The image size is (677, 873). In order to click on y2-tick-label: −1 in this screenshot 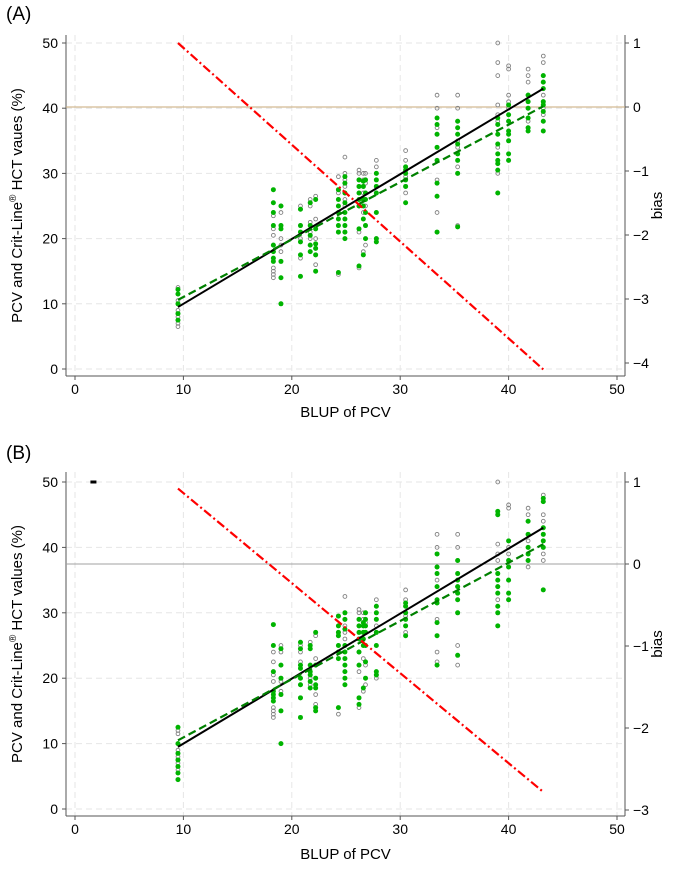, I will do `click(641, 646)`.